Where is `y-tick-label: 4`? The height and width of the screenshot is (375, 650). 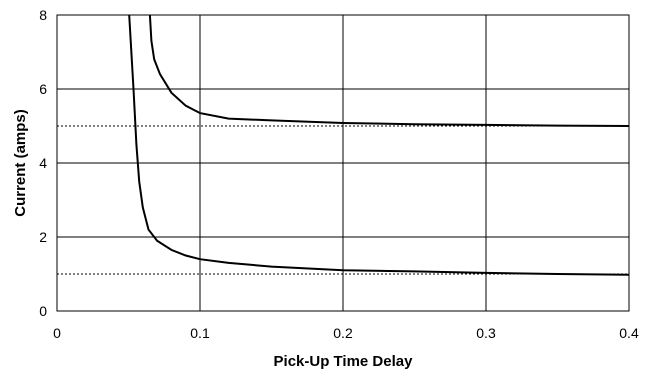 y-tick-label: 4 is located at coordinates (43, 163).